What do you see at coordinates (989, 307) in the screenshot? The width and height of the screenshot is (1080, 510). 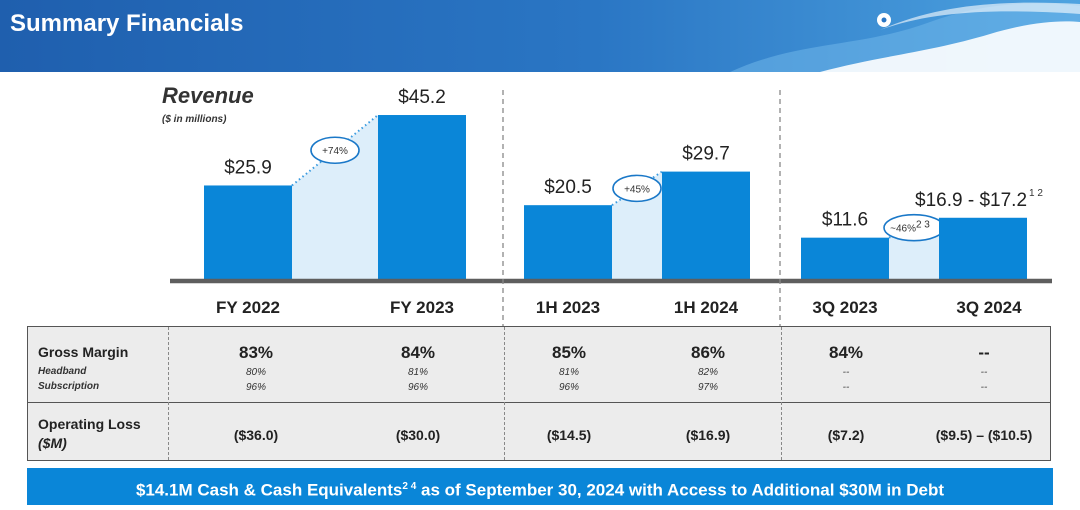 I see `x-tick-label: 3Q 2024` at bounding box center [989, 307].